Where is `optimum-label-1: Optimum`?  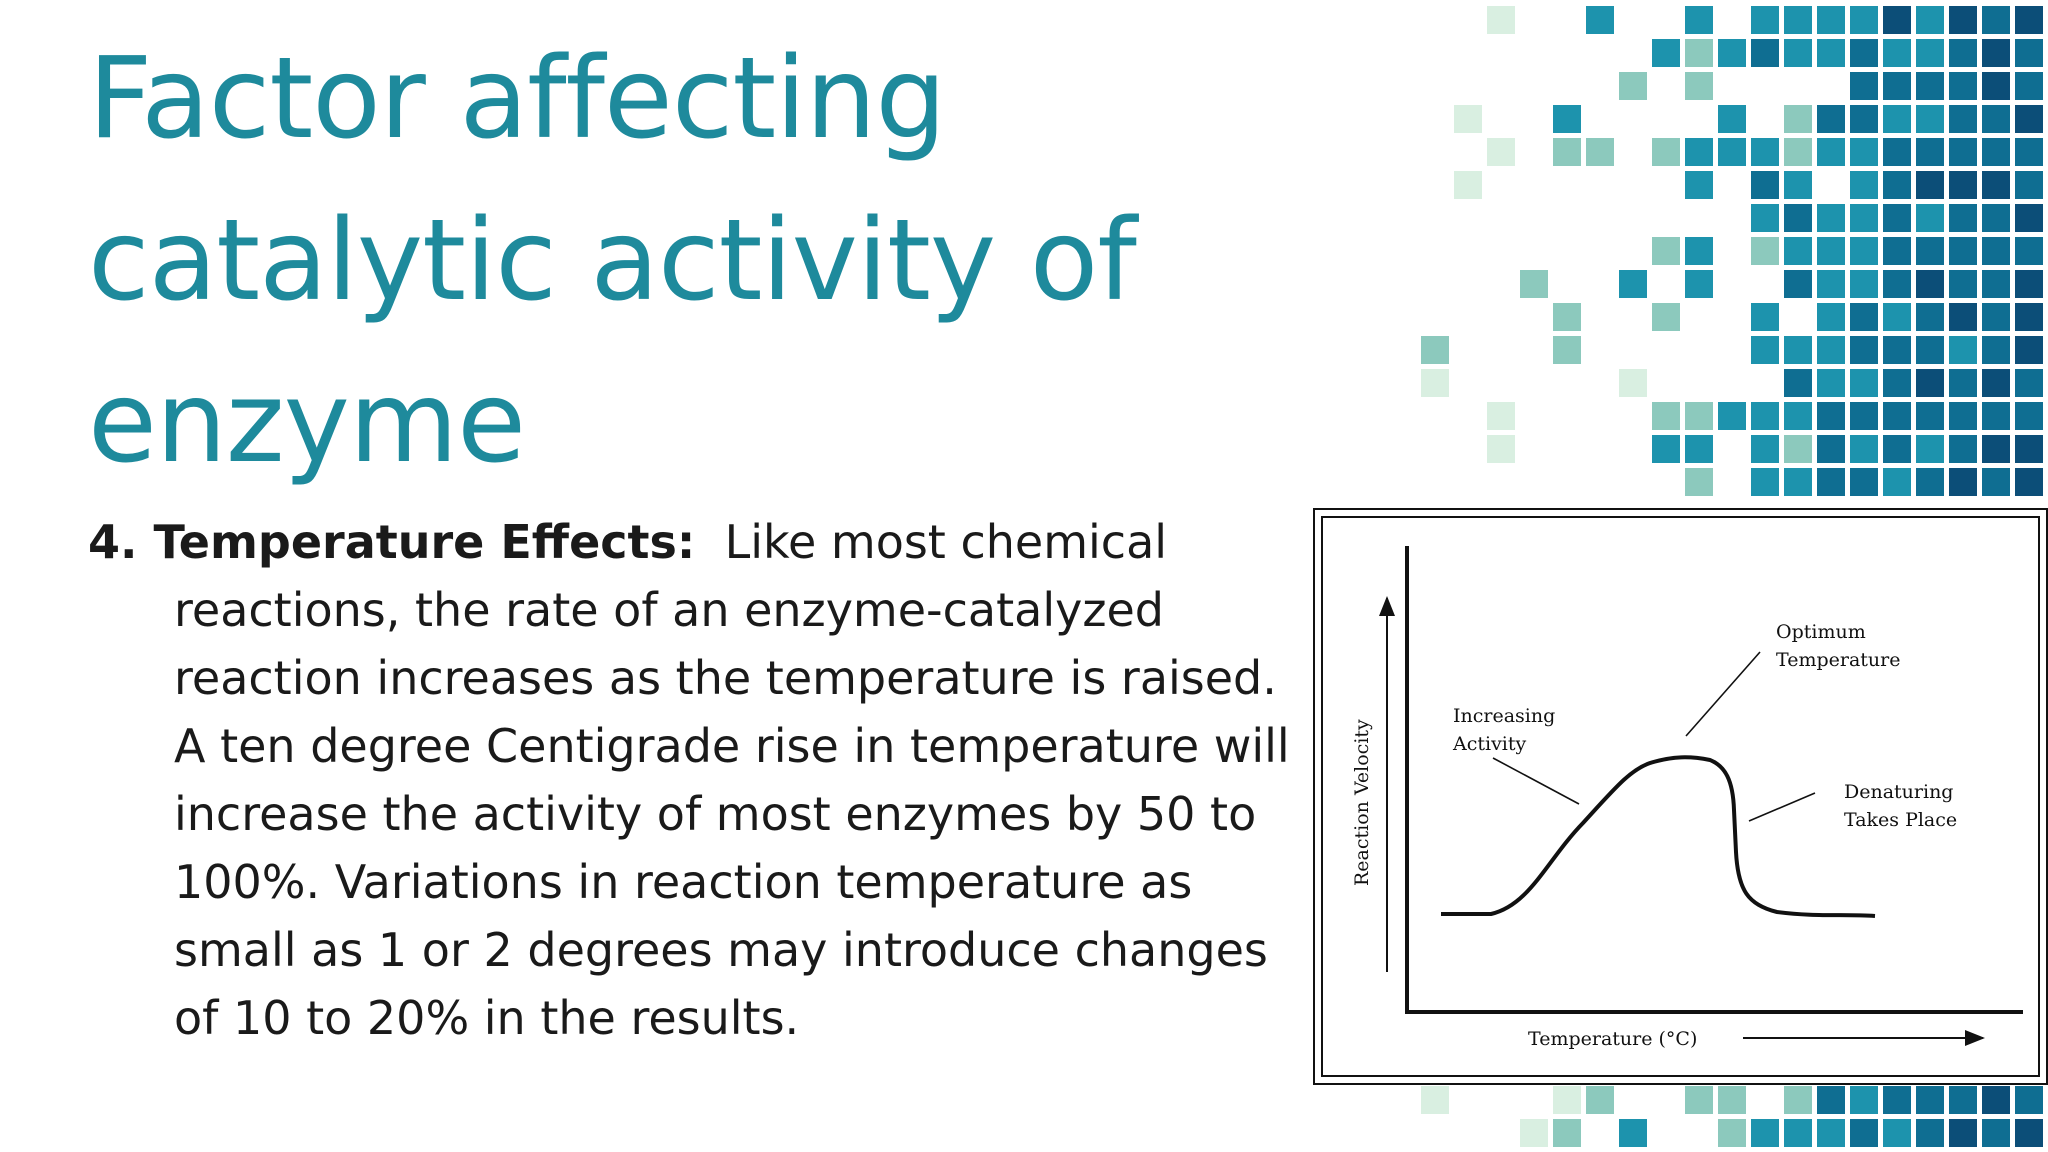
optimum-label-1: Optimum is located at coordinates (1821, 632).